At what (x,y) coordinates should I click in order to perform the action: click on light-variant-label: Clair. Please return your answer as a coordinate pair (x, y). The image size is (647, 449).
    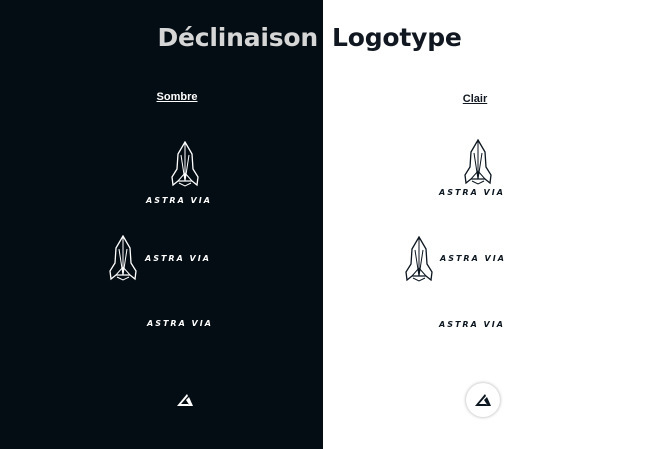
    Looking at the image, I should click on (475, 99).